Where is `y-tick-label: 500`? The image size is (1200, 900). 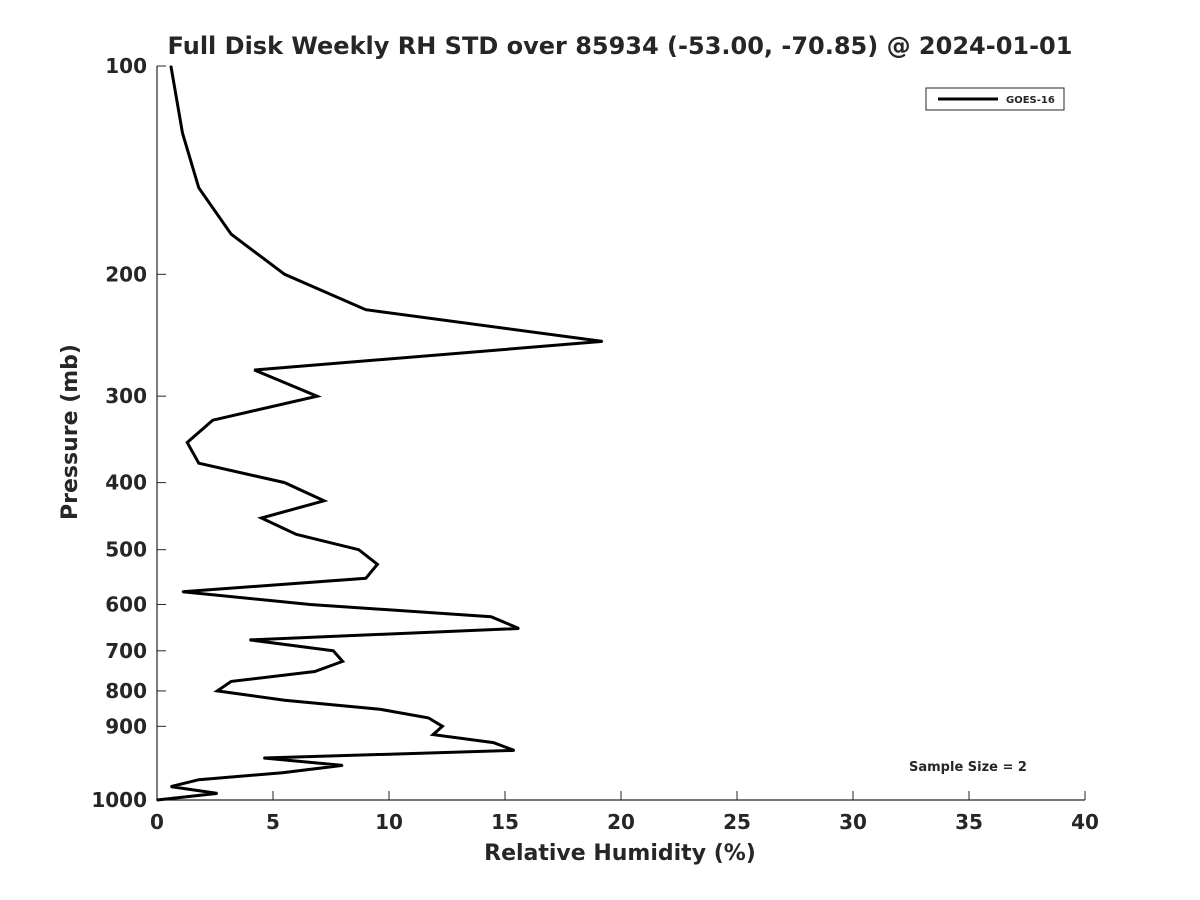 y-tick-label: 500 is located at coordinates (126, 550).